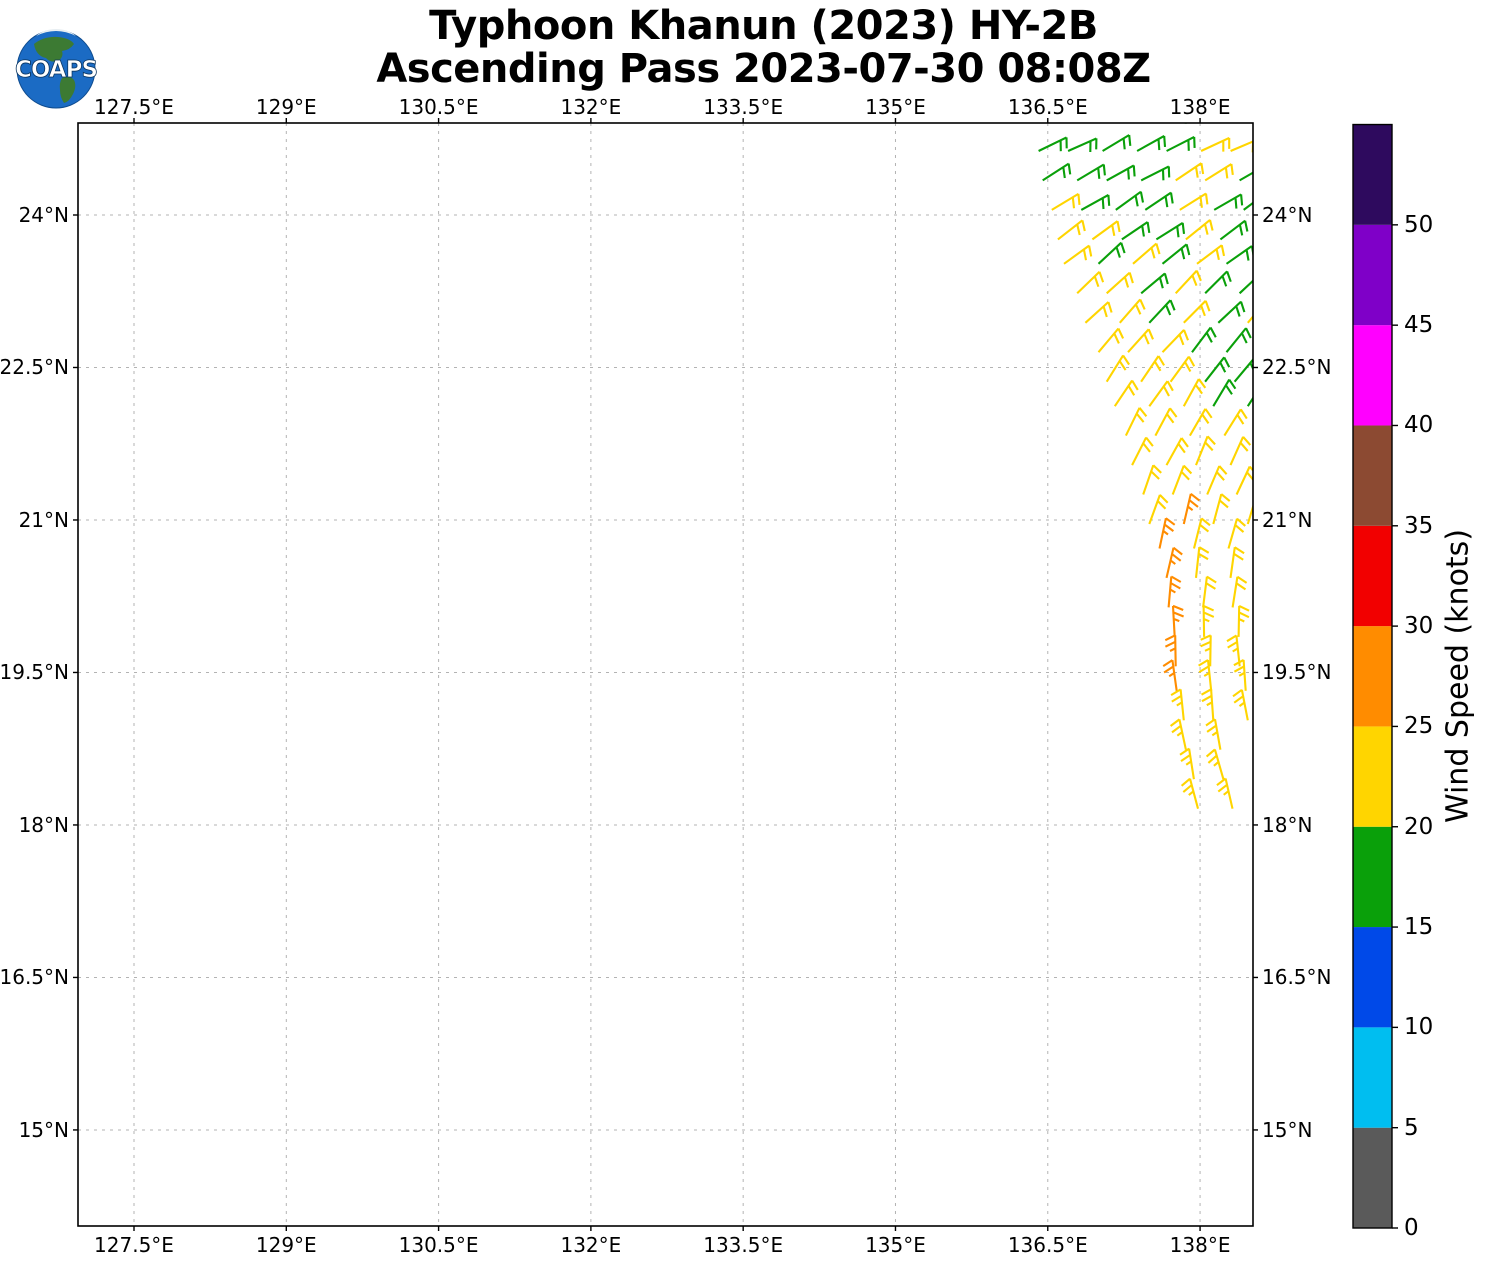 This screenshot has width=1491, height=1264. What do you see at coordinates (1419, 927) in the screenshot?
I see `colorbar-tick-label: 15` at bounding box center [1419, 927].